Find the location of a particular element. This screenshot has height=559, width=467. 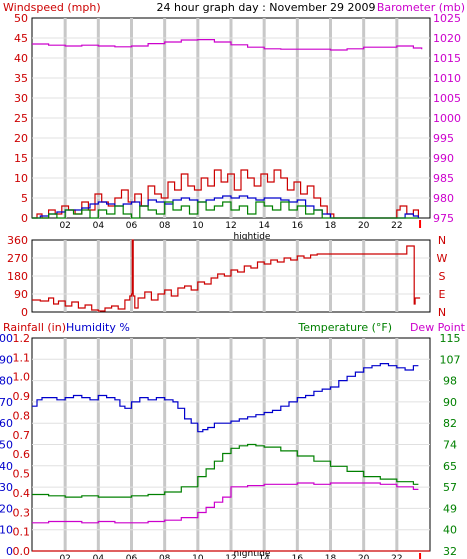

panel-3-x-tick-label: 20 is located at coordinates (364, 556).